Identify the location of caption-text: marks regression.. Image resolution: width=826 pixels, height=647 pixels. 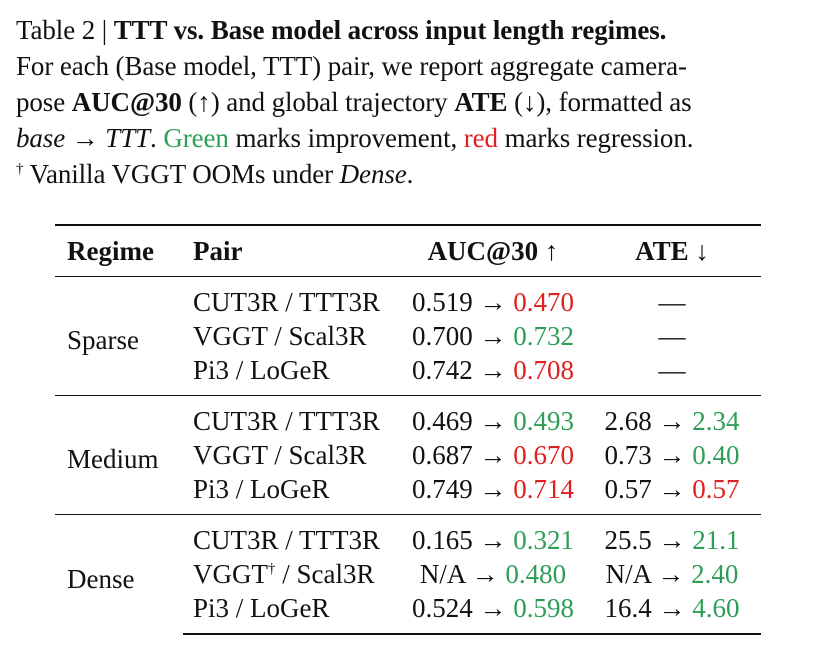
(595, 138).